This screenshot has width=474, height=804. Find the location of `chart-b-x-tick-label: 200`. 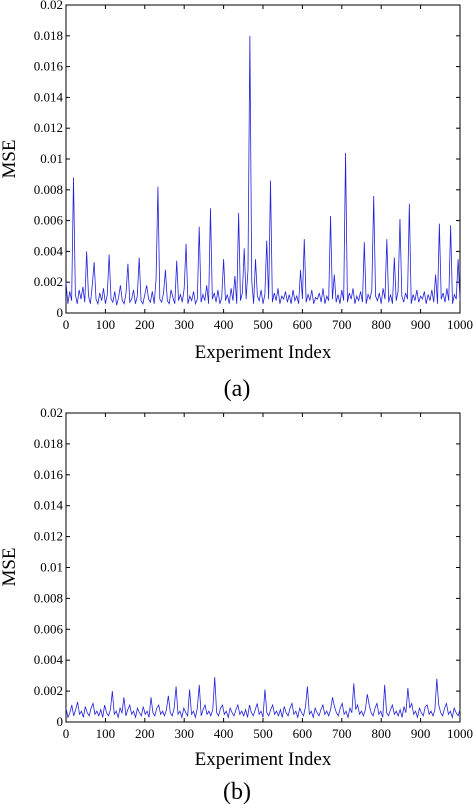

chart-b-x-tick-label: 200 is located at coordinates (145, 733).